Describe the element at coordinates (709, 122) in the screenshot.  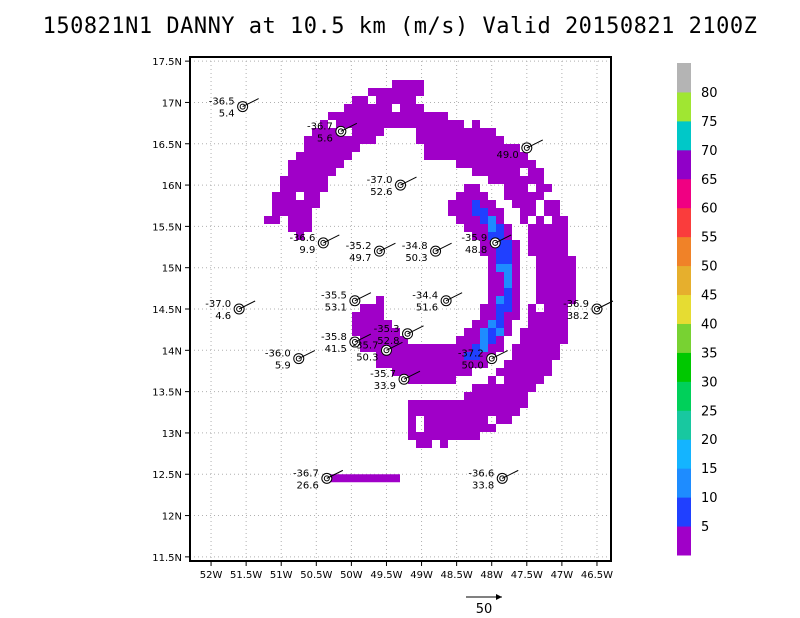
I see `colorbar-label: 75` at that location.